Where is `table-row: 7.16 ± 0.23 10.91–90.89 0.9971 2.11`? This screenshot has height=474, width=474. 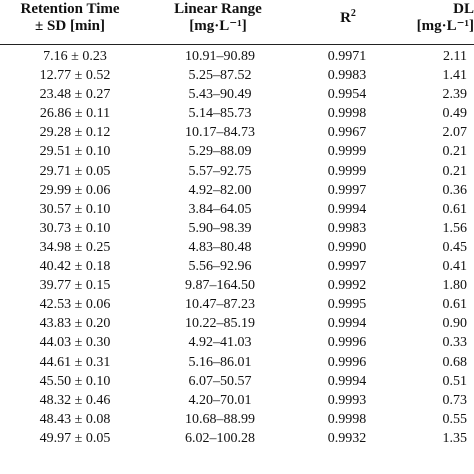
table-row: 7.16 ± 0.23 10.91–90.89 0.9971 2.11 is located at coordinates (237, 56).